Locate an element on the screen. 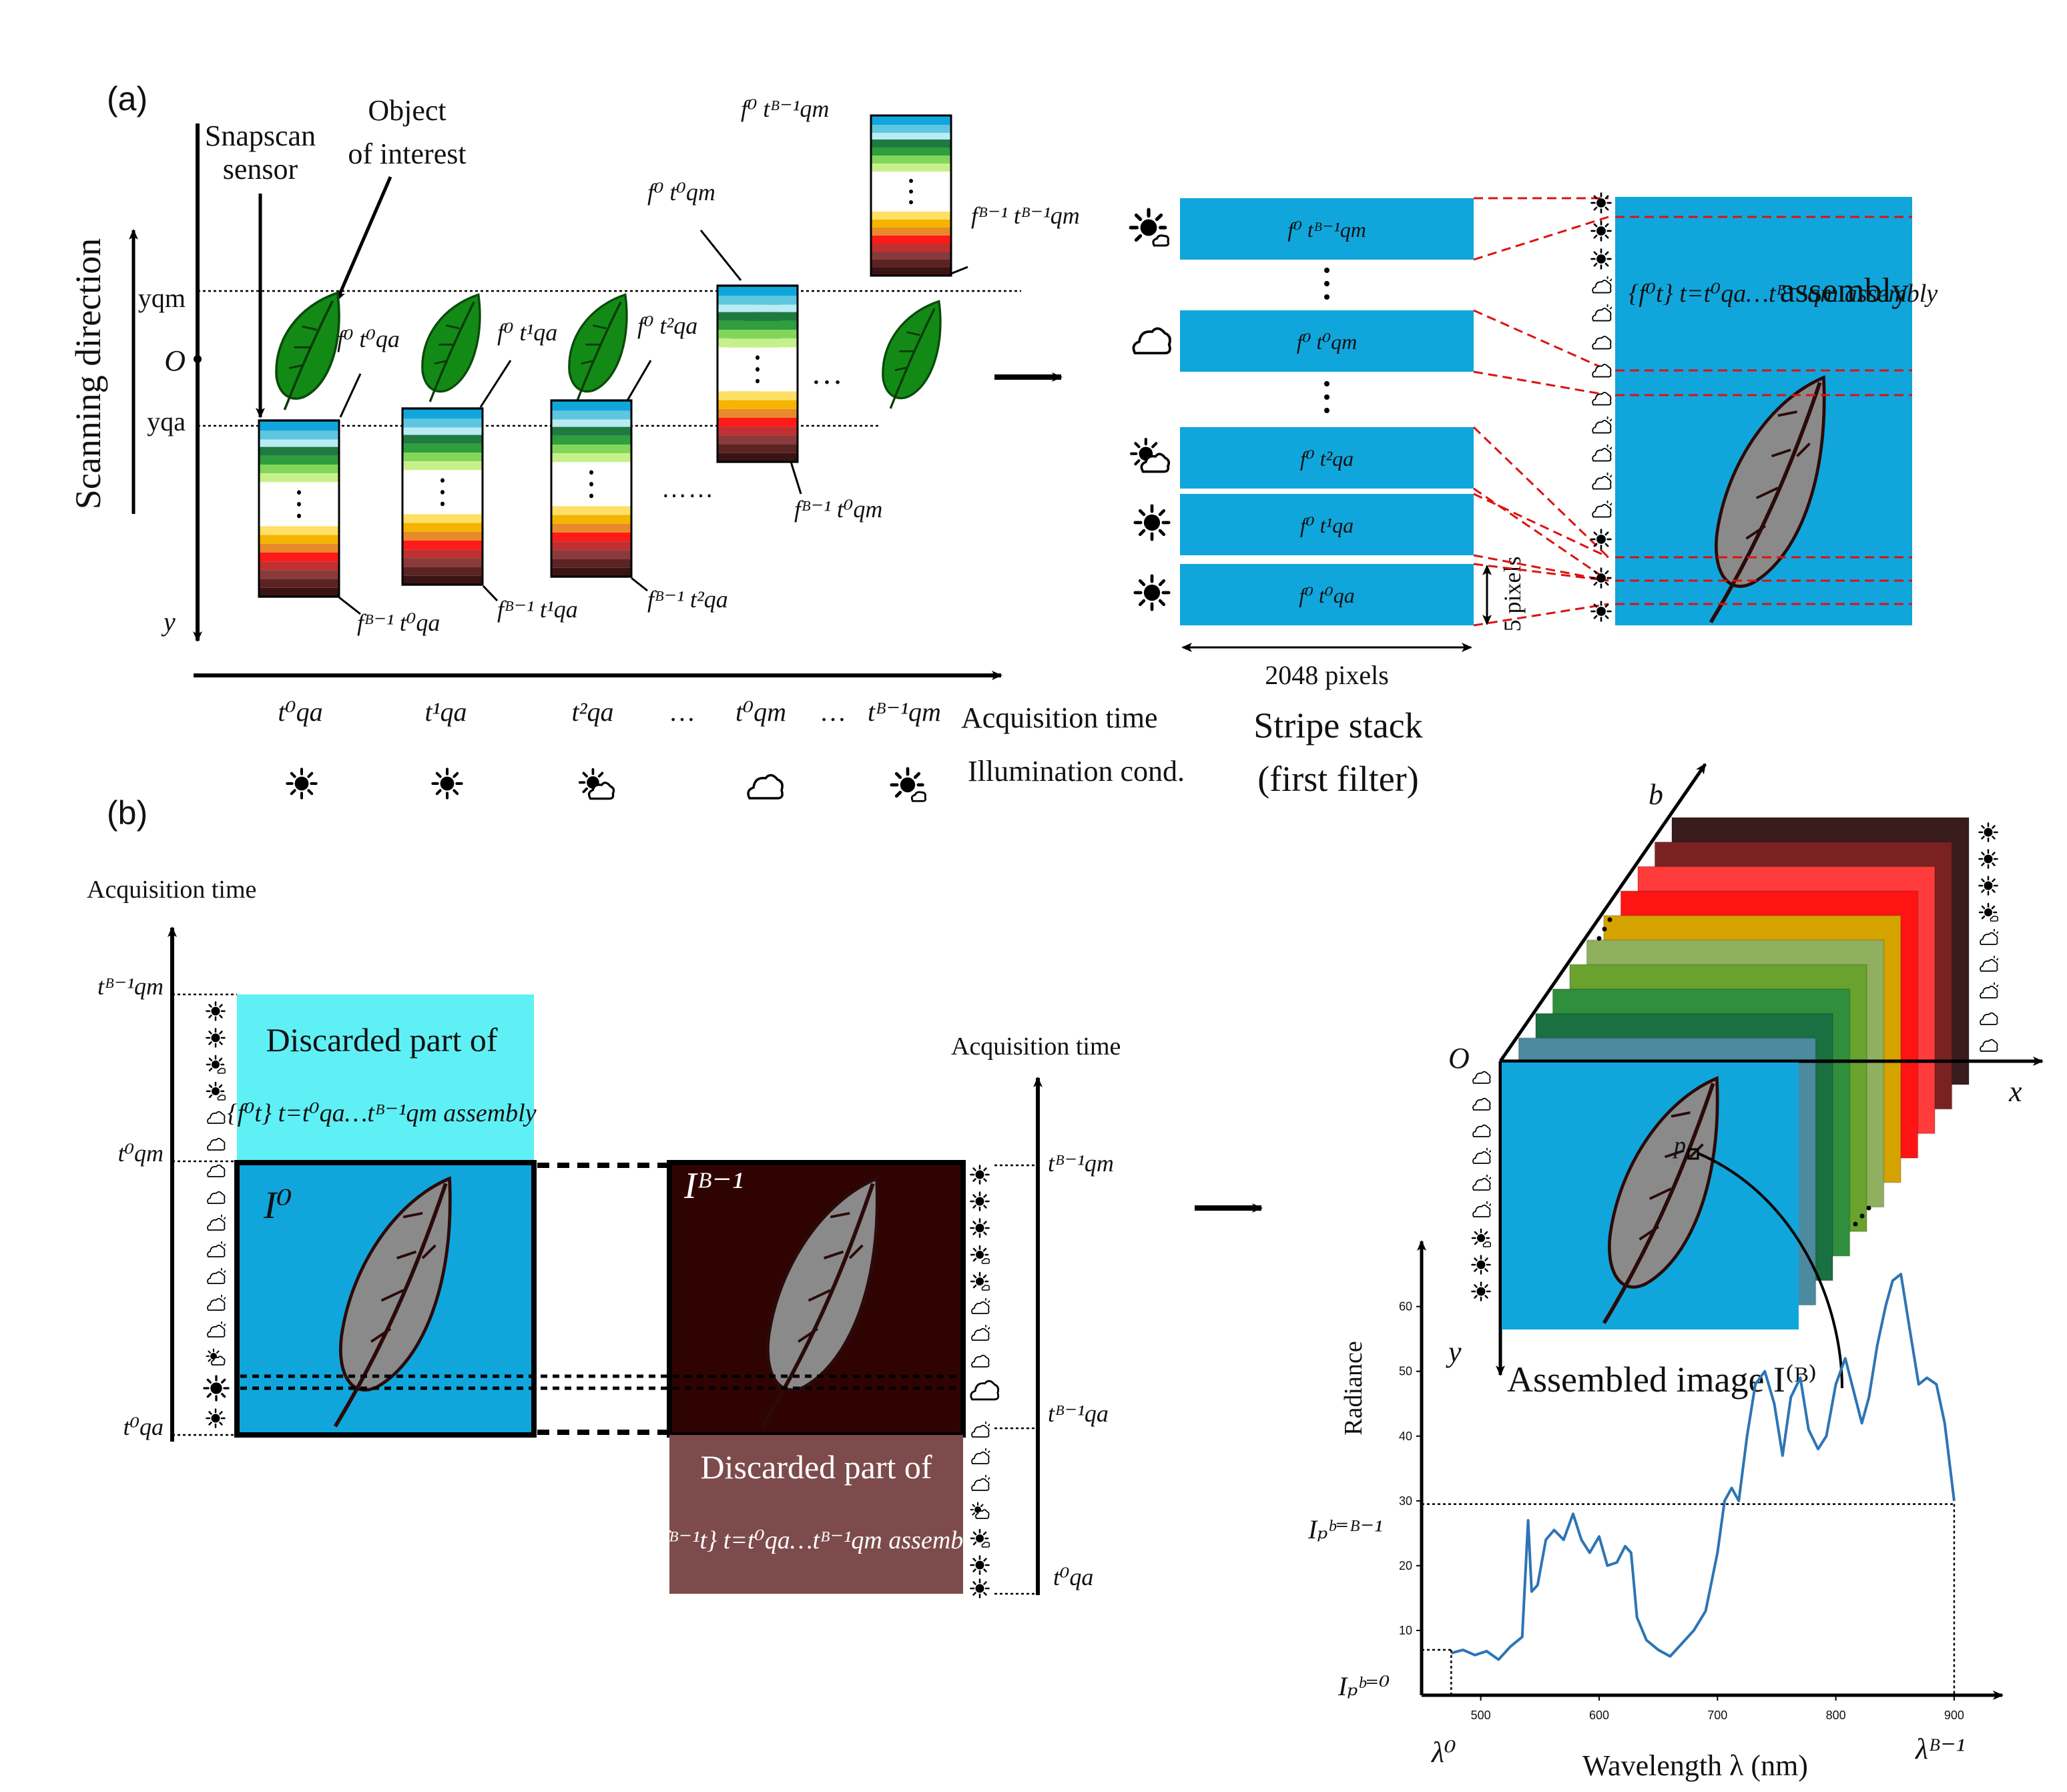  y-axis-end-label: y is located at coordinates (168, 622).